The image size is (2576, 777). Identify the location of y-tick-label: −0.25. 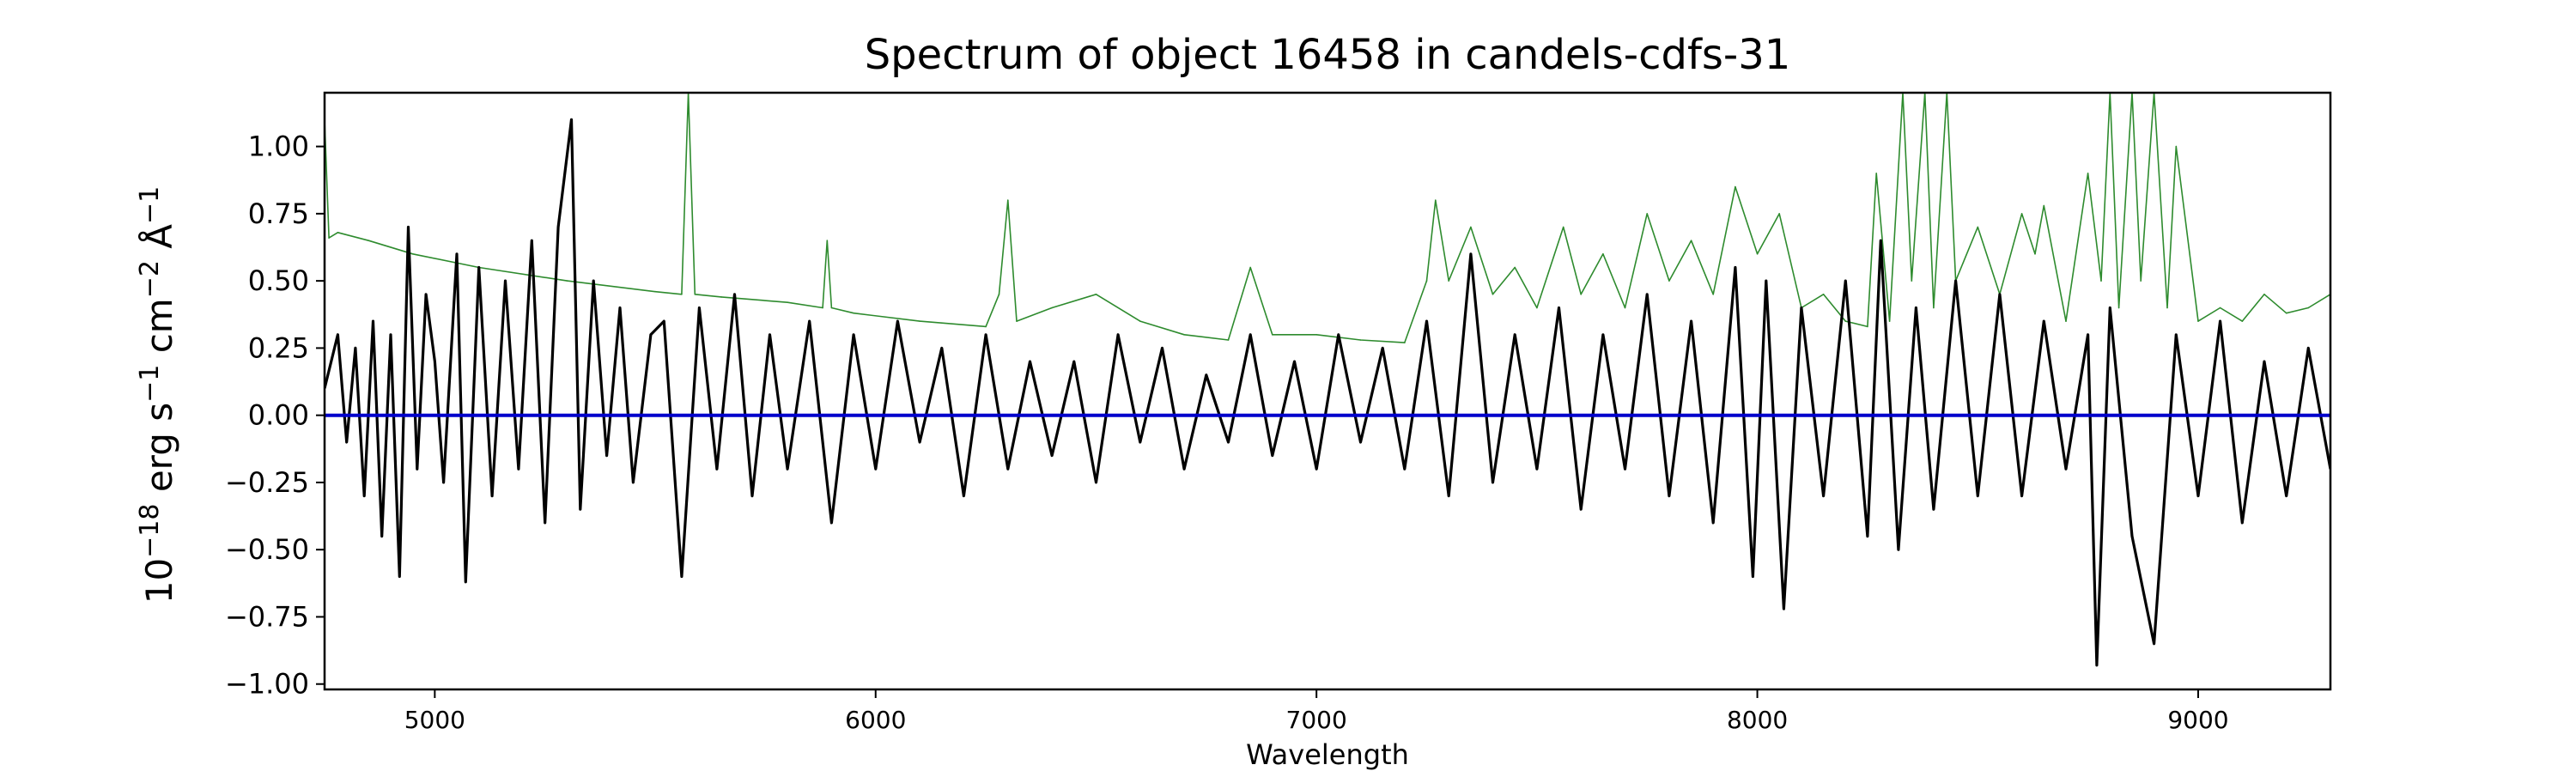
(267, 482).